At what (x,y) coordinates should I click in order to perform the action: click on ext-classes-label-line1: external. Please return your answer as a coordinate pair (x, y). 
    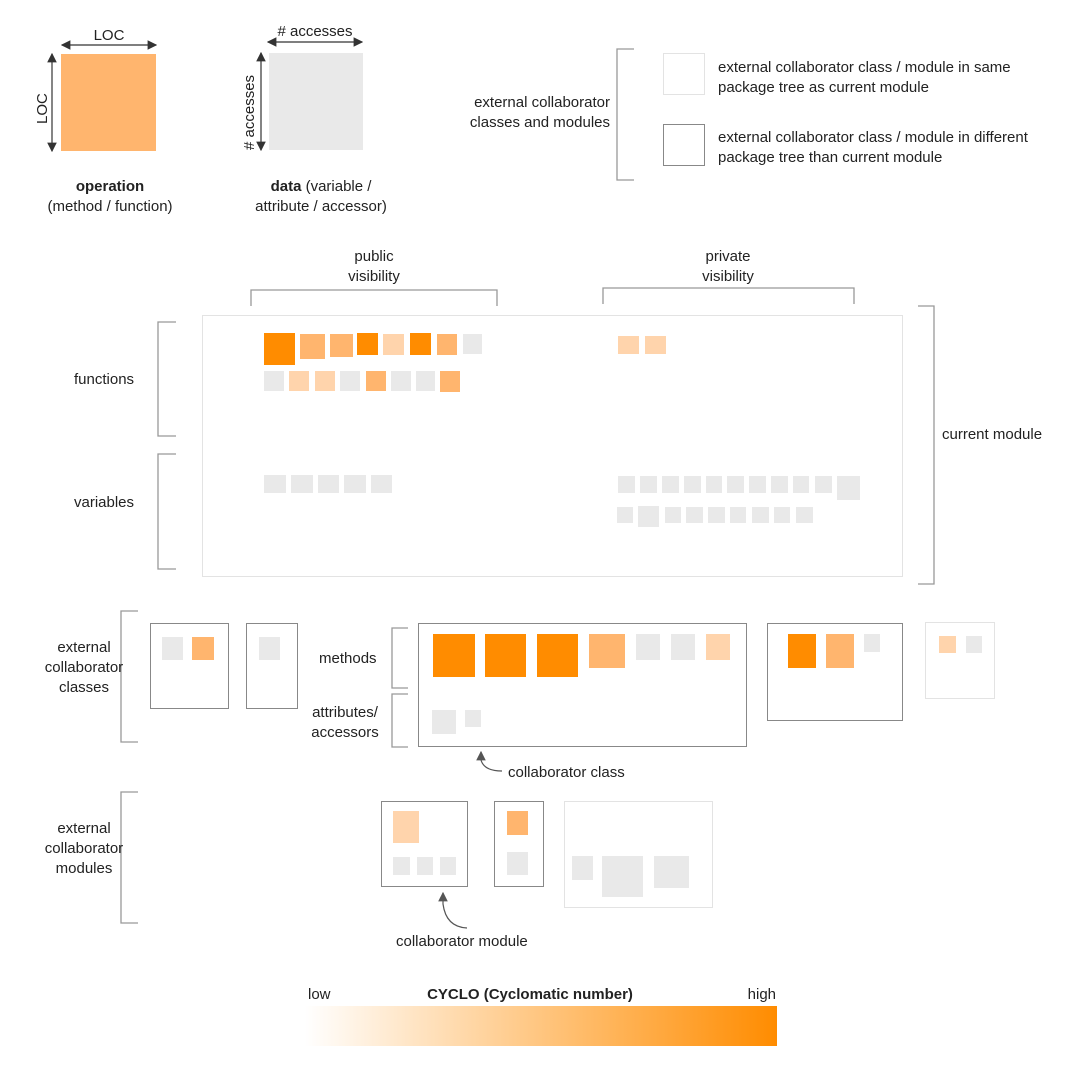
    Looking at the image, I should click on (84, 647).